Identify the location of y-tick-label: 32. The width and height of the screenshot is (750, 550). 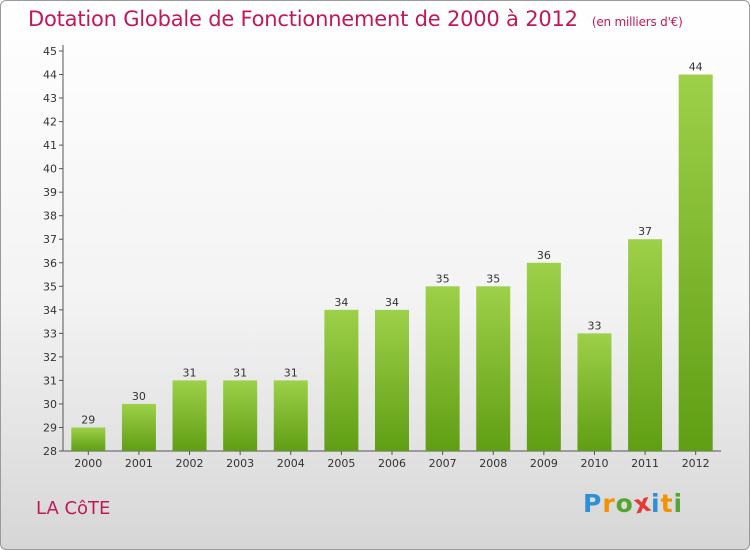
(50, 357).